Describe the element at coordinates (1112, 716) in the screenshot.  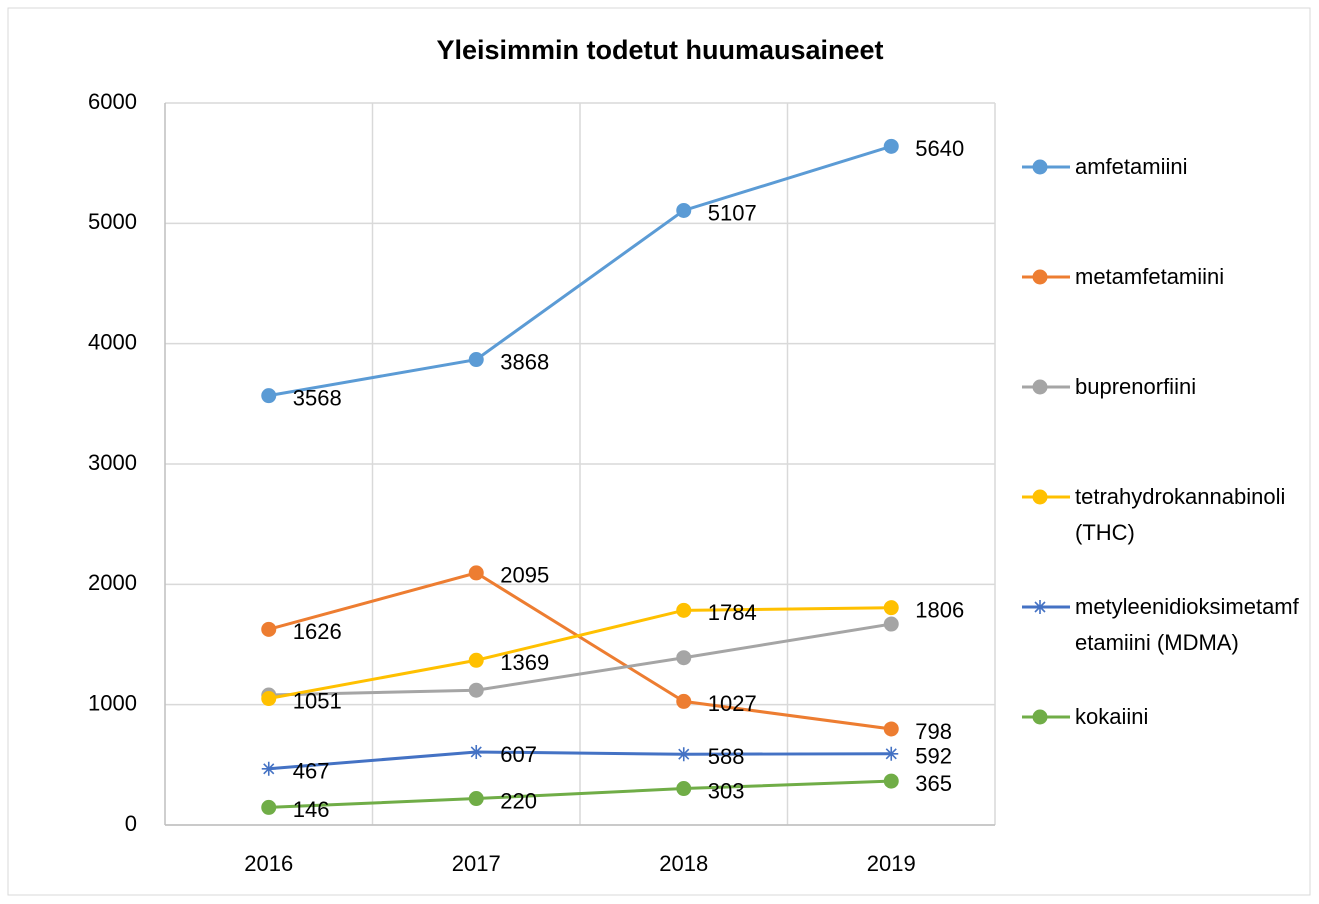
I see `legend-label: kokaiini` at that location.